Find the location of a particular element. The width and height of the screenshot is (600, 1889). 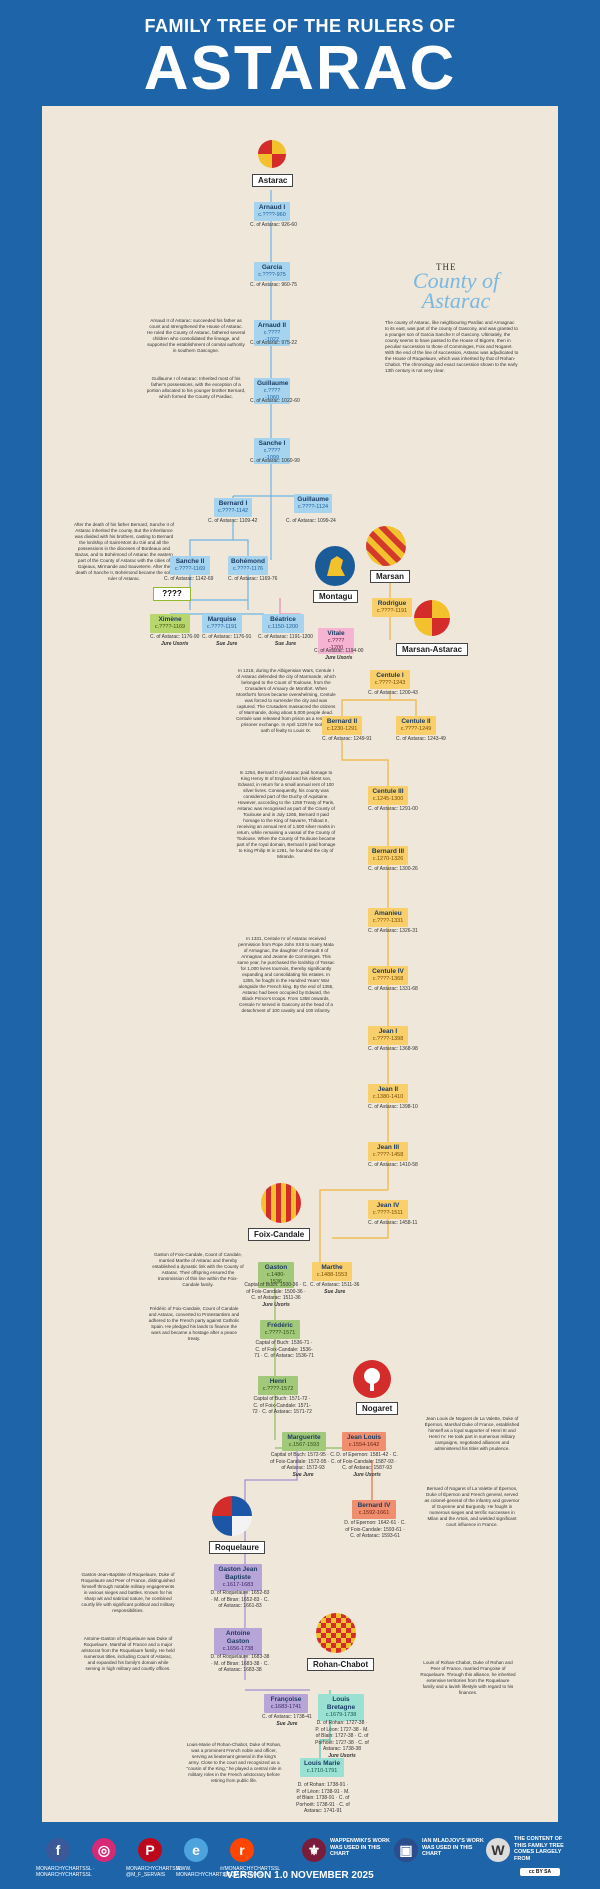

person-bernard-ii: Bernard II c.1230-1291 is located at coordinates (342, 725).